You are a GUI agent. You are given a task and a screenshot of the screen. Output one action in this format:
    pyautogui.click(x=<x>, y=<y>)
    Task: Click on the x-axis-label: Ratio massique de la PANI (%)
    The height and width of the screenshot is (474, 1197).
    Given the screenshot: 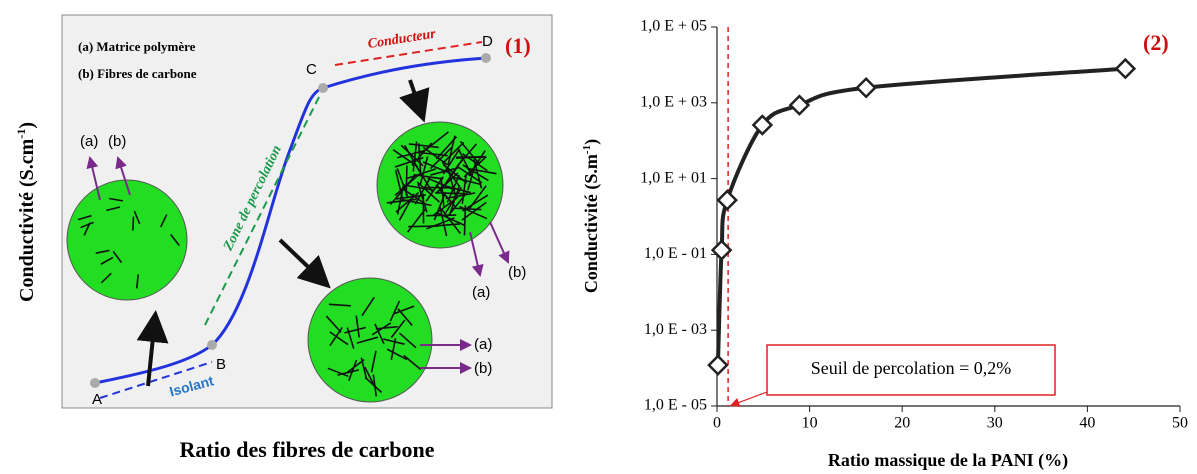 What is the action you would take?
    pyautogui.click(x=948, y=460)
    